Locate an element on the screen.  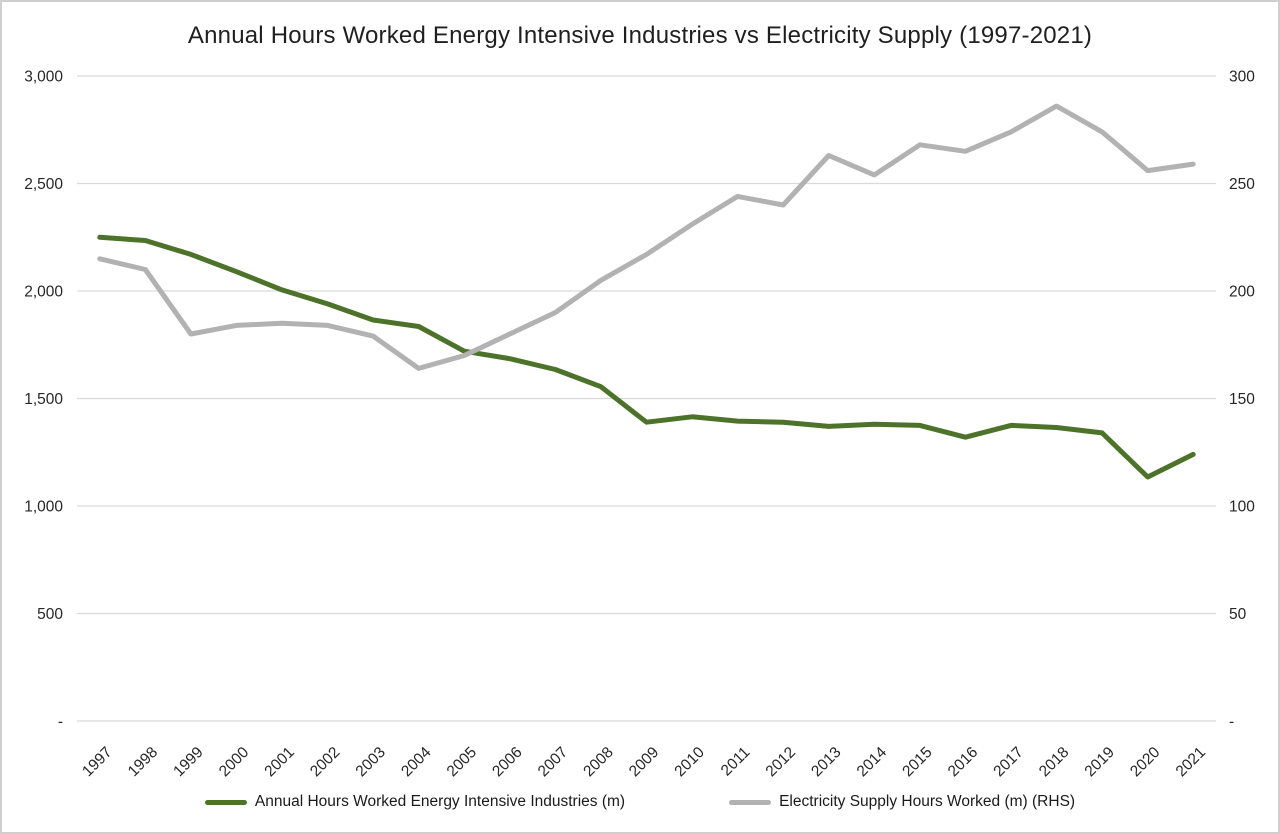
x-axis-tick-label: 2007 is located at coordinates (553, 762).